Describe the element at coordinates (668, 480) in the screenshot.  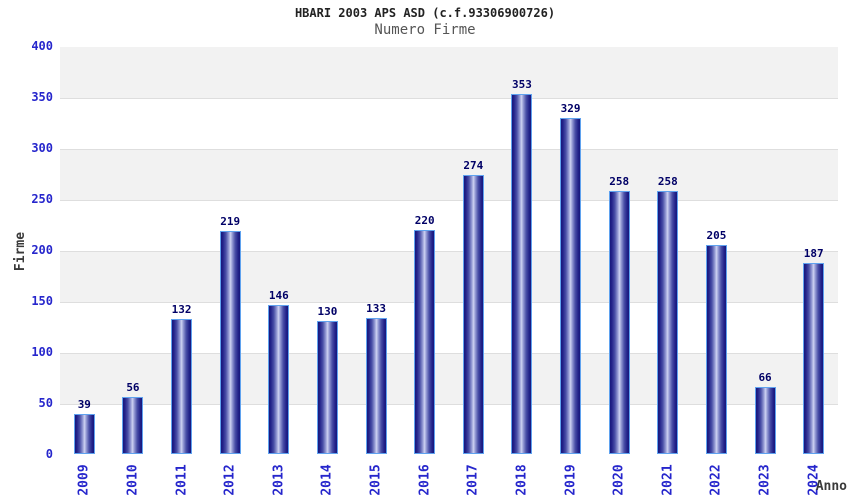
I see `x-tick-label-2021: 2021` at that location.